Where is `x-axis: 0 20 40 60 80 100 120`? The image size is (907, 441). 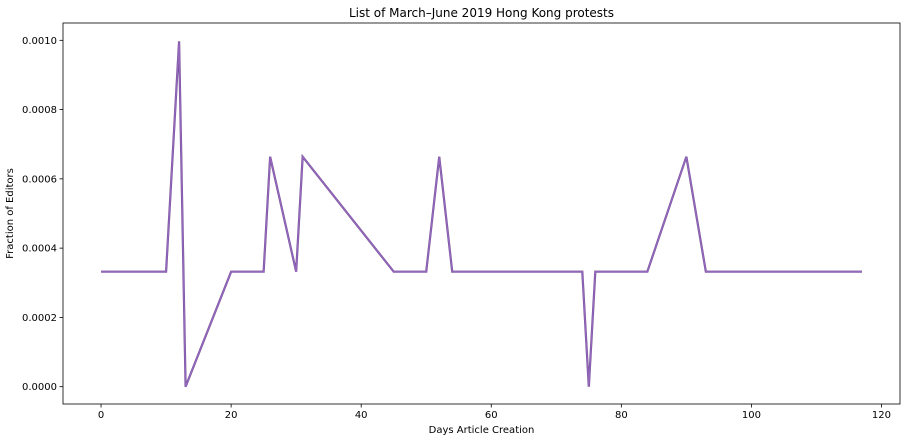
x-axis: 0 20 40 60 80 100 120 is located at coordinates (494, 412).